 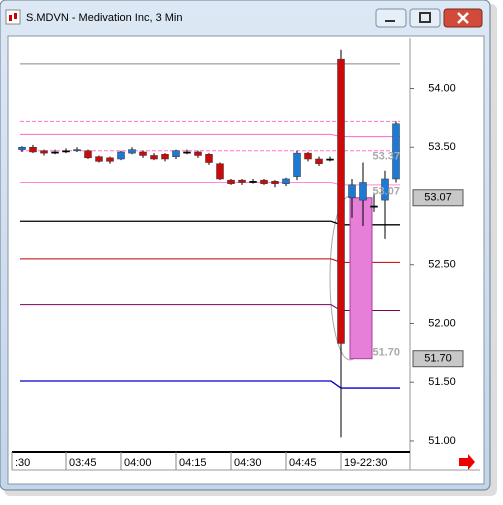 What do you see at coordinates (386, 353) in the screenshot?
I see `price-label: 51.70` at bounding box center [386, 353].